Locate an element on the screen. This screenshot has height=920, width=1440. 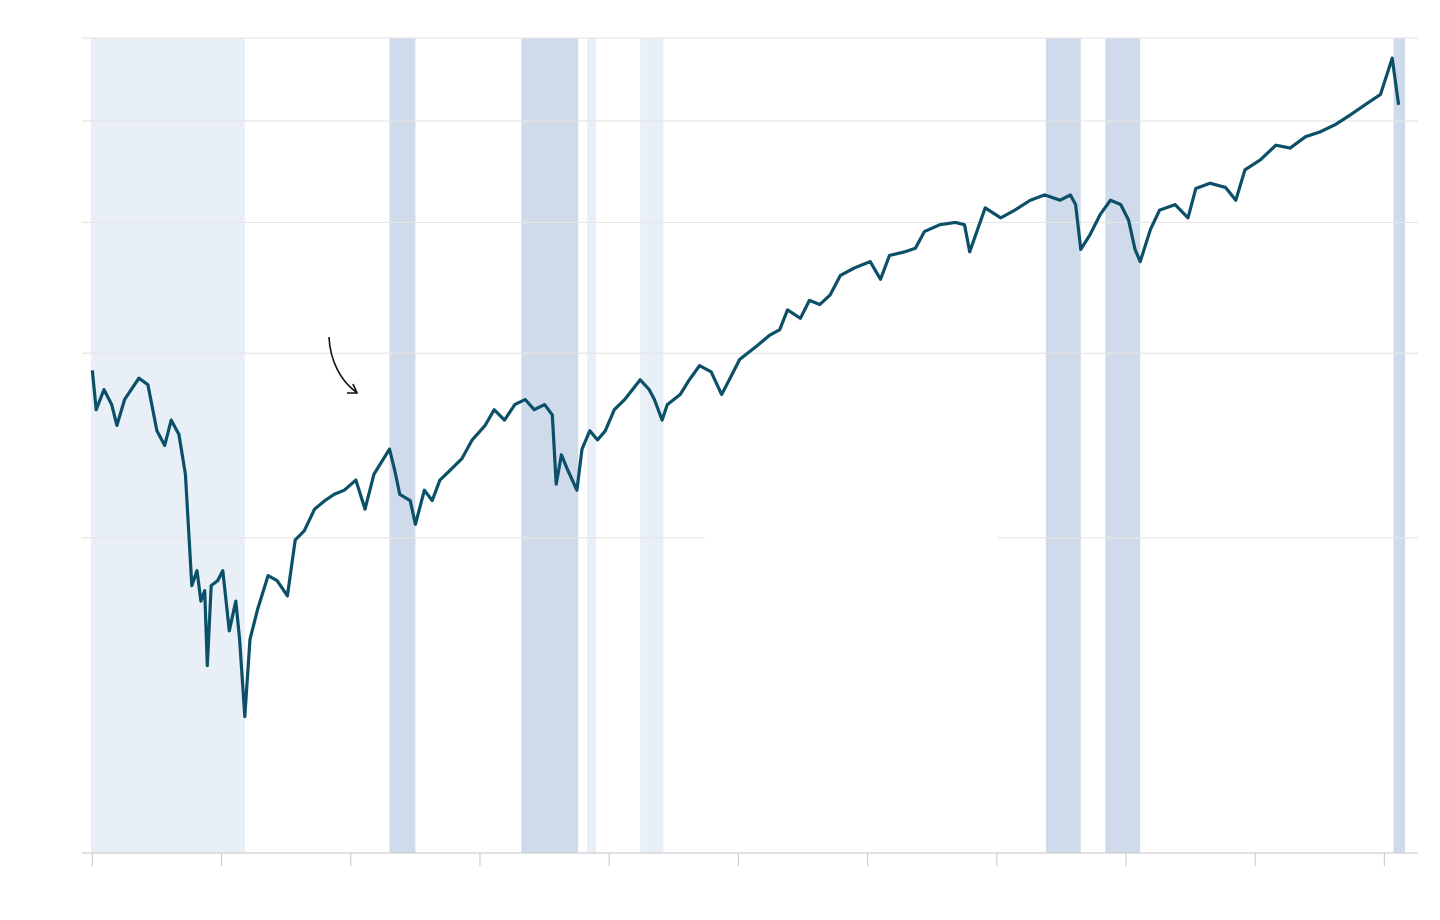
axis is located at coordinates (738, 859).